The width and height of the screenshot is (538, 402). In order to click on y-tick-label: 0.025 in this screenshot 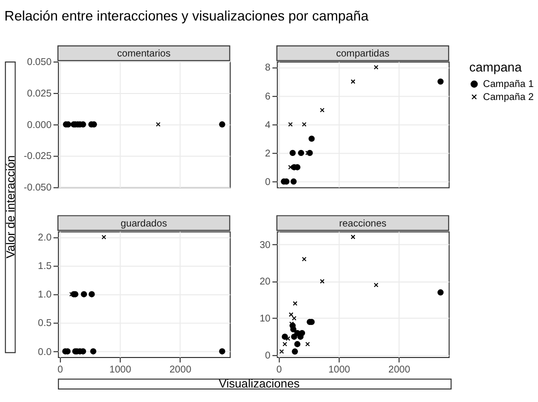, I will do `click(39, 94)`.